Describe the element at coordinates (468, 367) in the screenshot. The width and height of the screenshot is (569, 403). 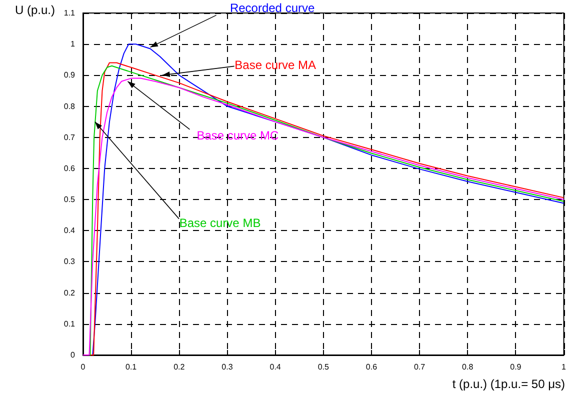
I see `x-tick-label: 0.8` at that location.